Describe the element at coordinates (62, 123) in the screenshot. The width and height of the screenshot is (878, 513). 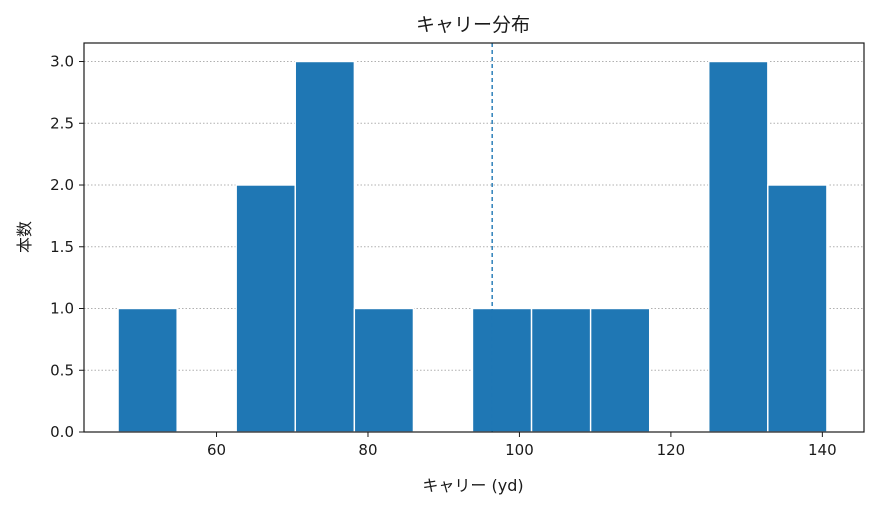
I see `y-tick-label: 2.5` at that location.